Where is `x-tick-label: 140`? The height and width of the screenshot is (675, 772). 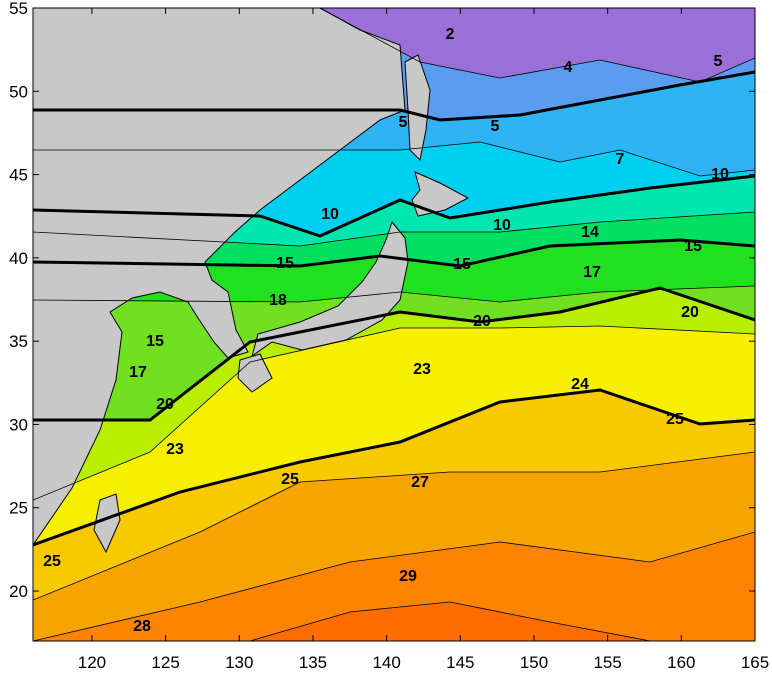 x-tick-label: 140 is located at coordinates (386, 662).